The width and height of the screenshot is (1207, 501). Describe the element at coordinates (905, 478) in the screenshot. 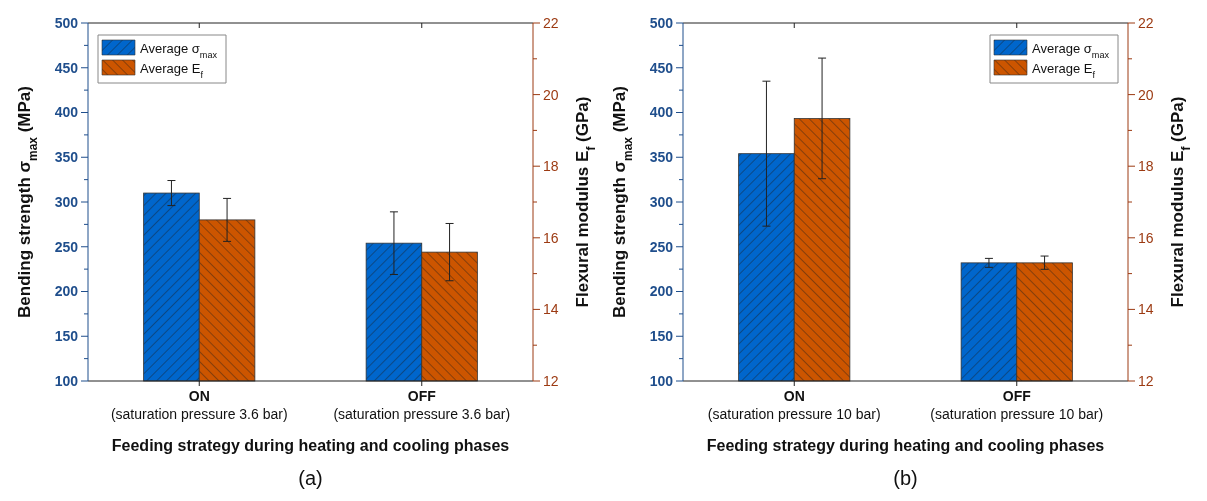

I see `text: (b)` at that location.